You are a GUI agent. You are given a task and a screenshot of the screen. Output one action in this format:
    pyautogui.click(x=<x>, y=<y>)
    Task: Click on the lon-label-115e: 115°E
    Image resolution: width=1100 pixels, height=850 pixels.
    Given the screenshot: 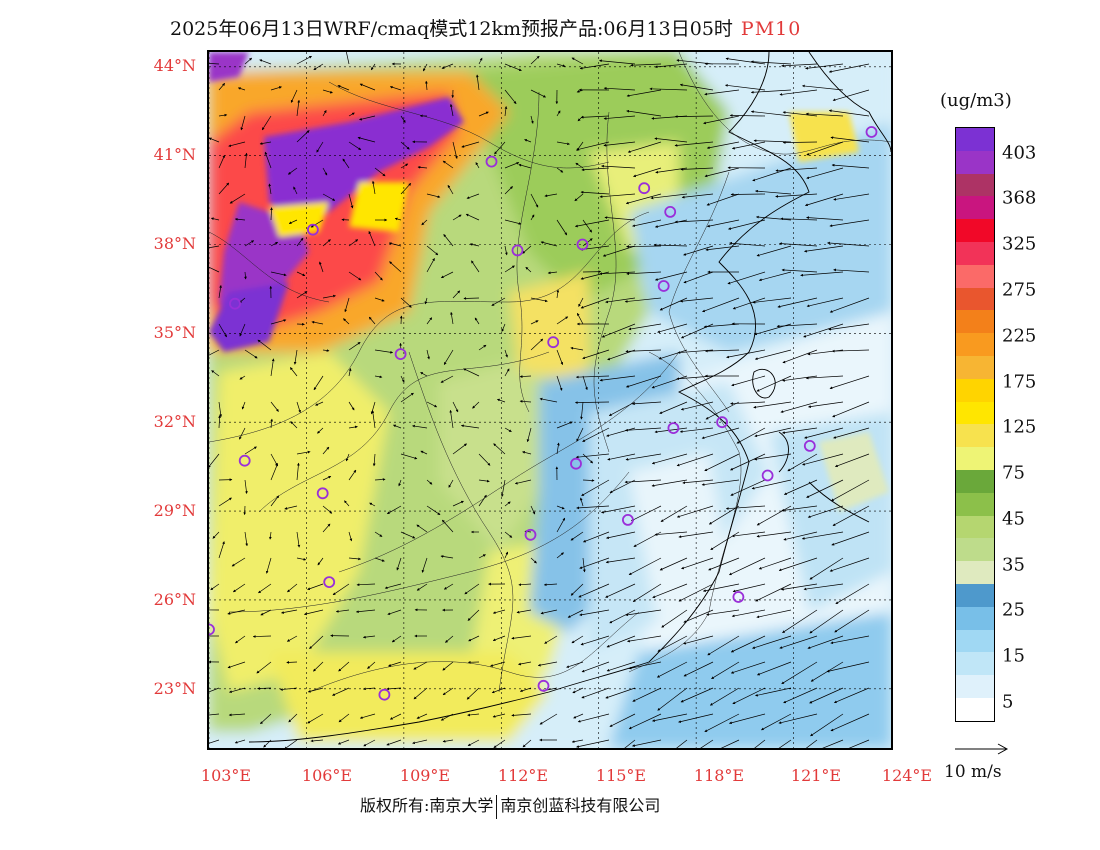 What is the action you would take?
    pyautogui.click(x=621, y=775)
    